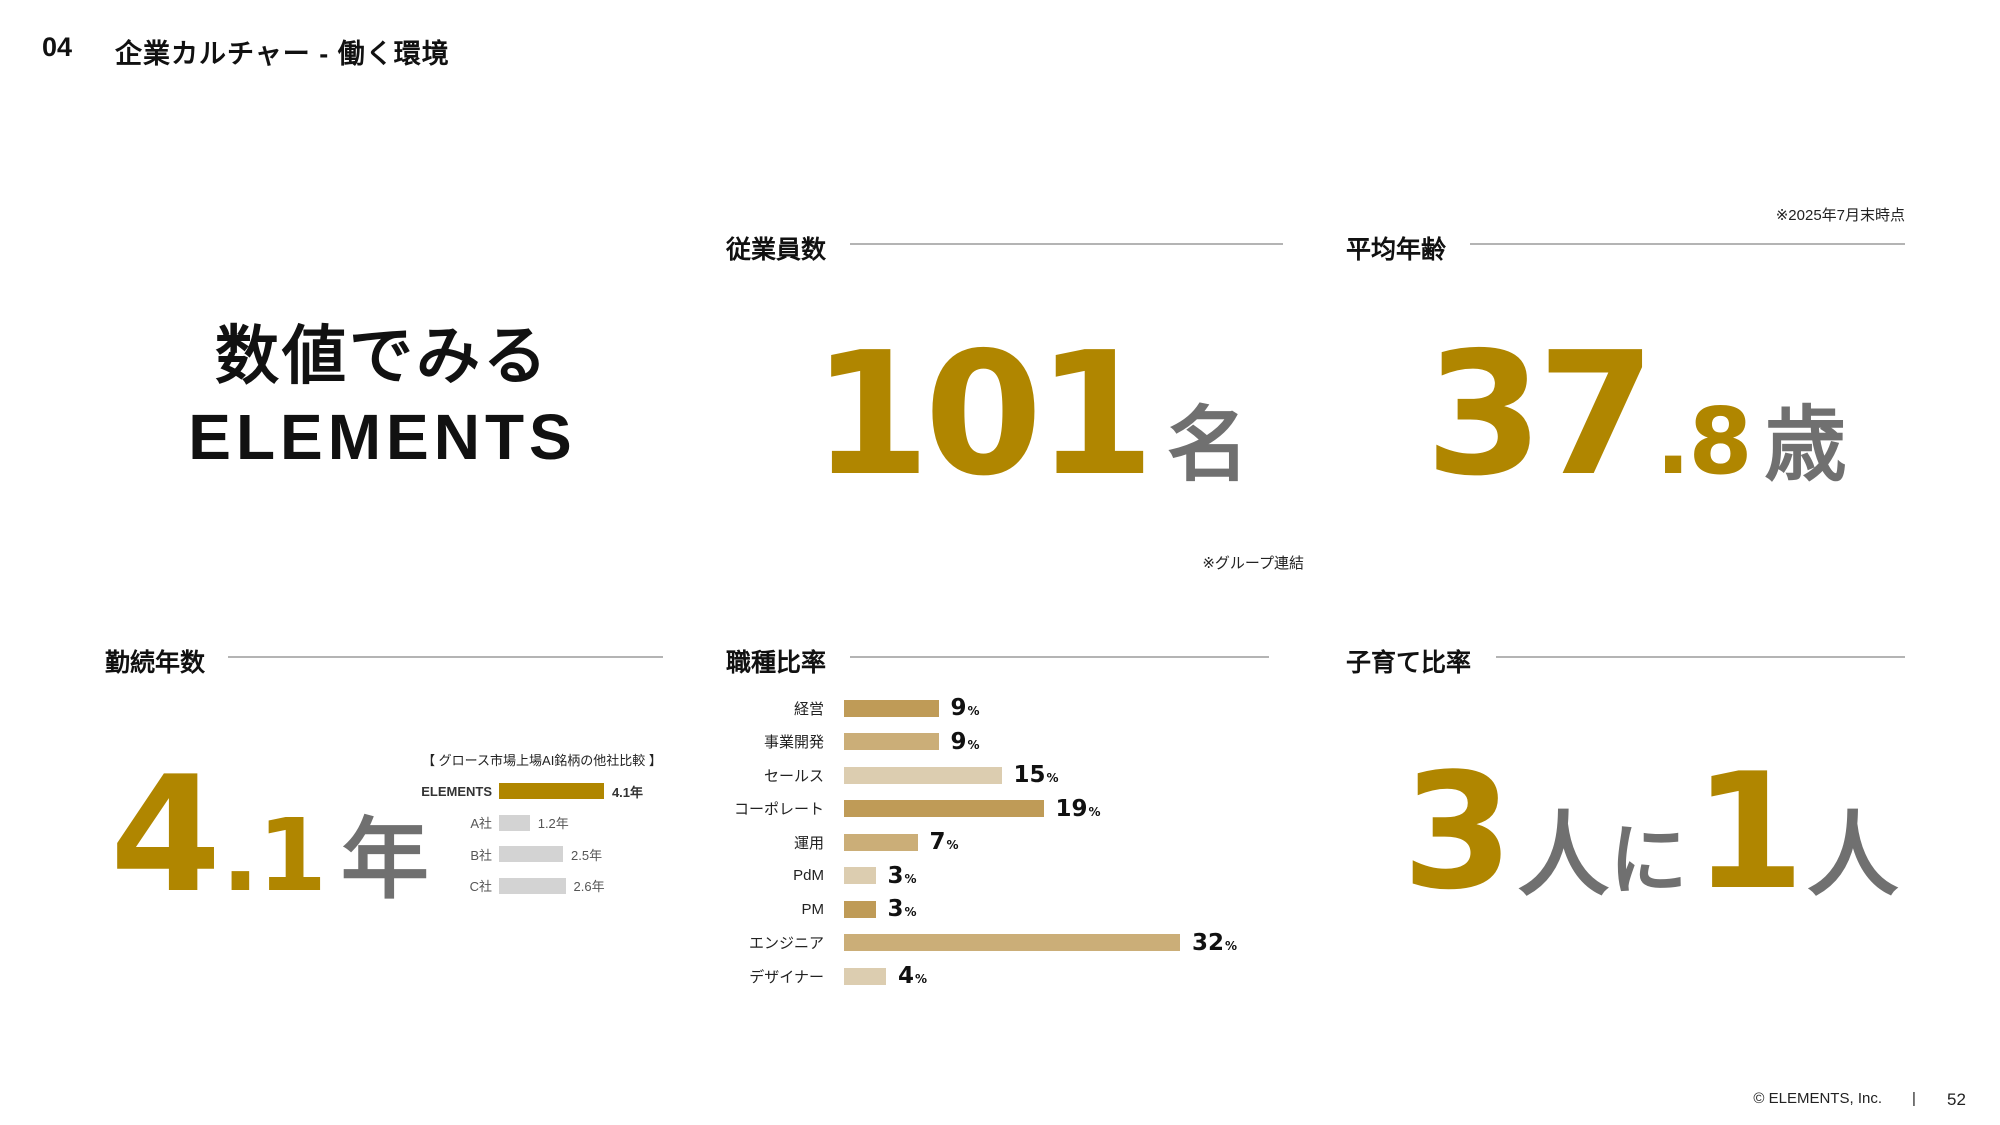 This screenshot has height=1125, width=2000. I want to click on job-ratio-row-label: セールス, so click(793, 776).